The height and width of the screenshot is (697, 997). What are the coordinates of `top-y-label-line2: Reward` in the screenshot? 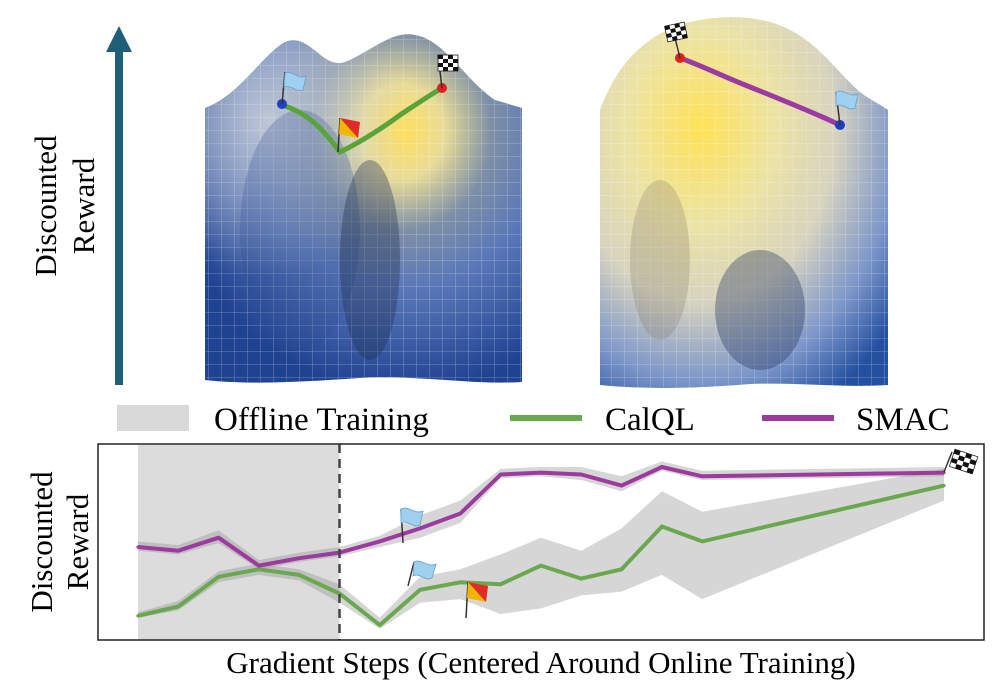 It's located at (83, 205).